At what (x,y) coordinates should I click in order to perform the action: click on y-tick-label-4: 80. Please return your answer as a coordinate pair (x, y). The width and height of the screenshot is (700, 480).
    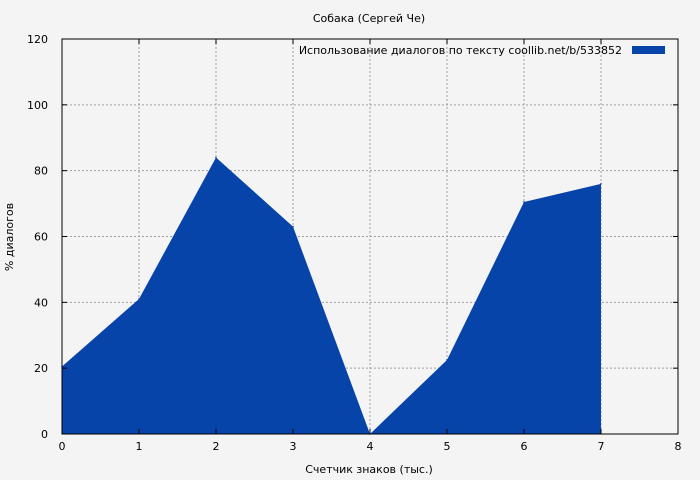
    Looking at the image, I should click on (41, 171).